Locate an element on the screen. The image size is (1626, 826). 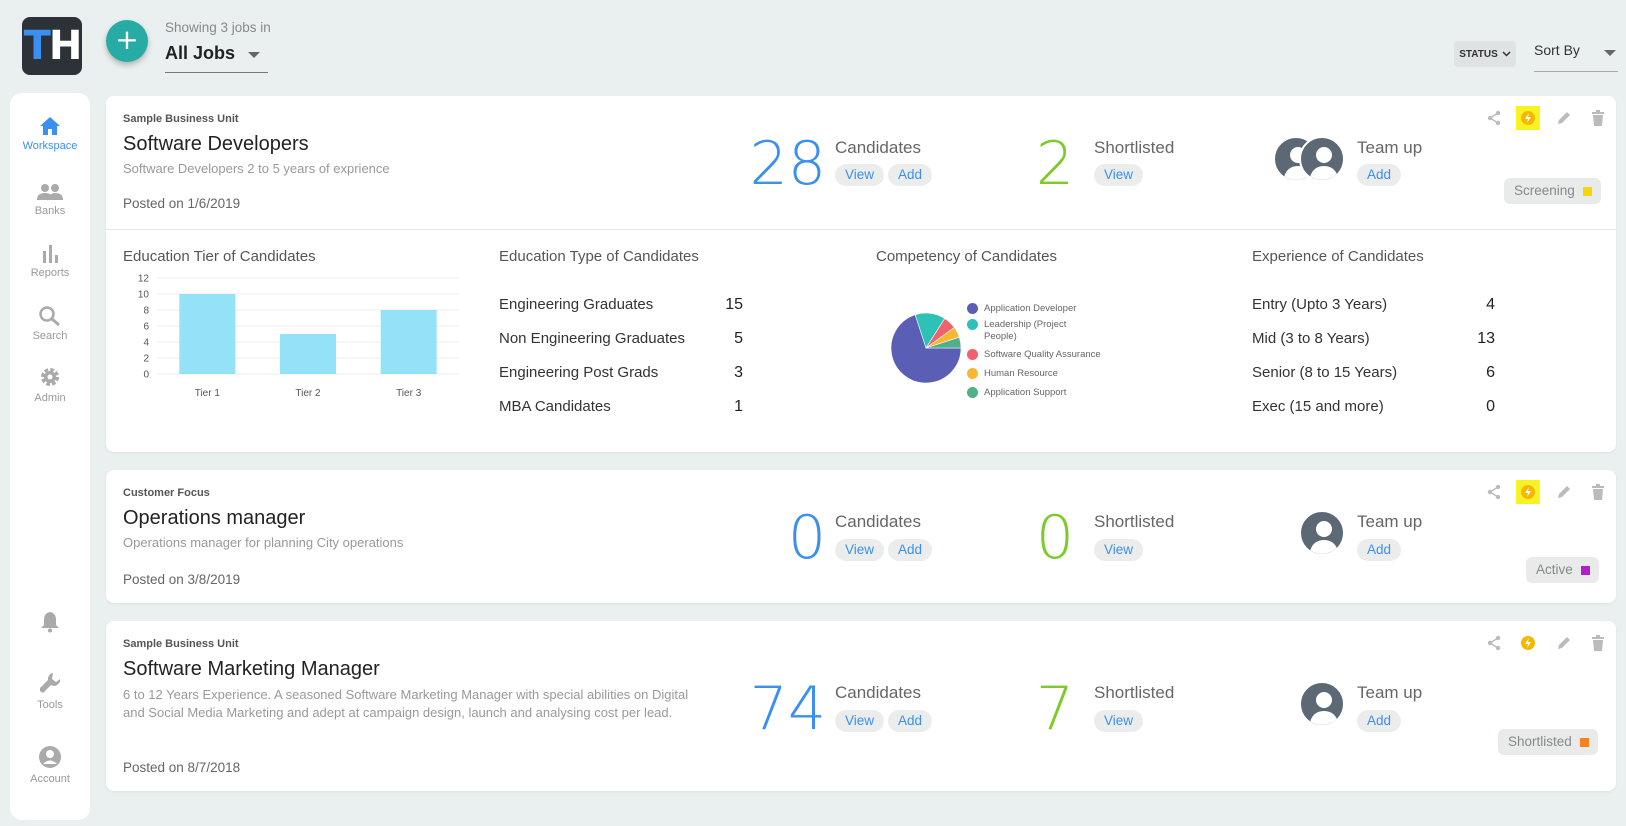
y-tick-label: 6 is located at coordinates (146, 327).